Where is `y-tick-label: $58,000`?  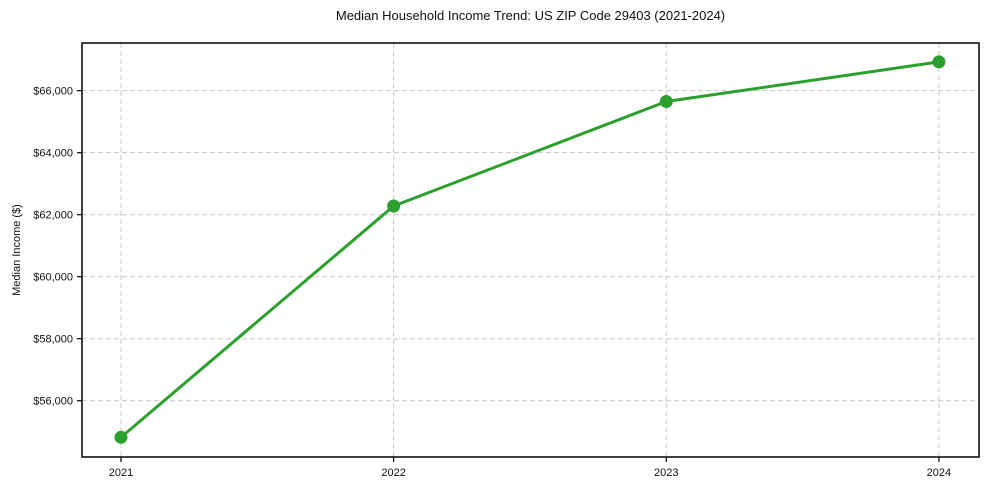 y-tick-label: $58,000 is located at coordinates (53, 340).